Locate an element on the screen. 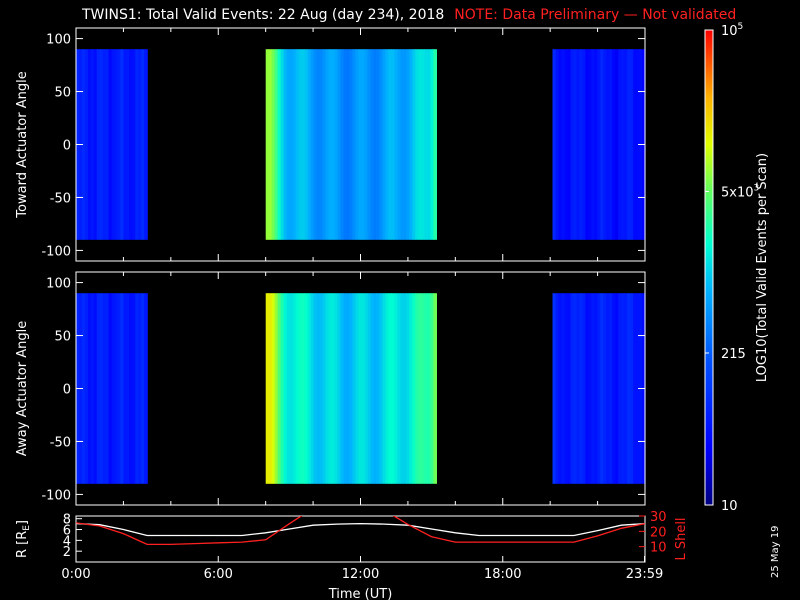 This screenshot has width=800, height=600. y-tick-label: 100 is located at coordinates (58, 40).